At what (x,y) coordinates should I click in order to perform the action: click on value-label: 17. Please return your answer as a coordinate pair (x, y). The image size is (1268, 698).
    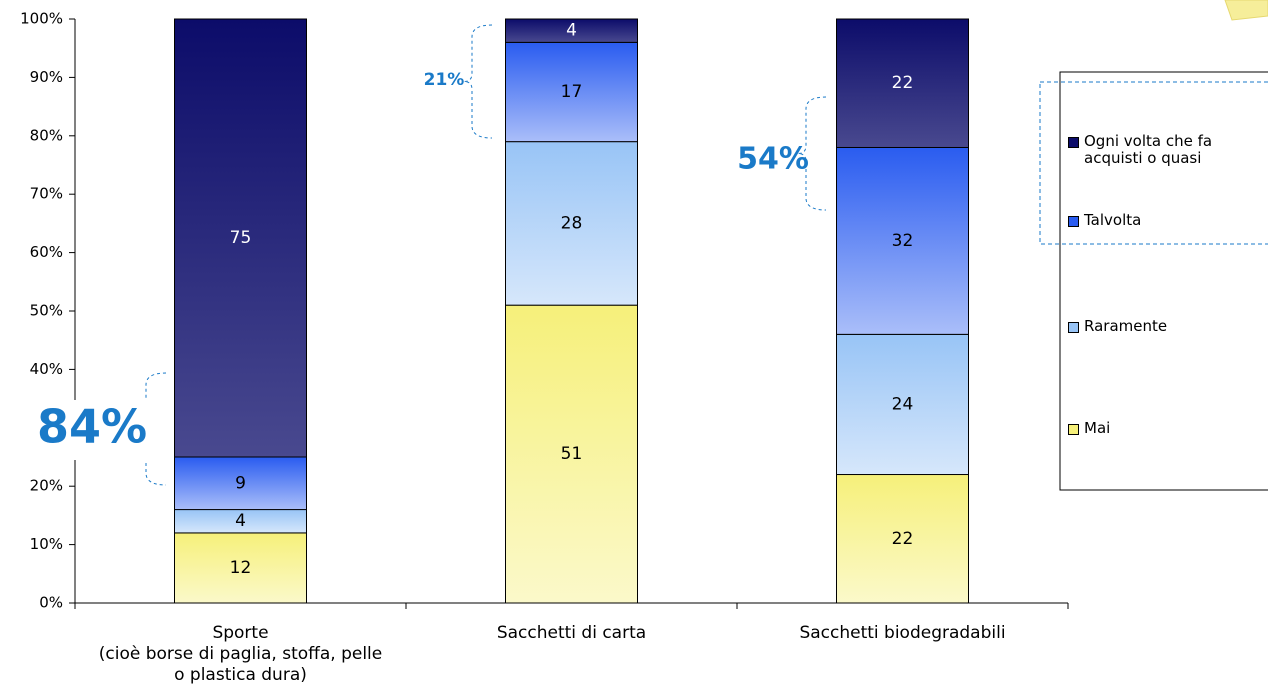
    Looking at the image, I should click on (572, 92).